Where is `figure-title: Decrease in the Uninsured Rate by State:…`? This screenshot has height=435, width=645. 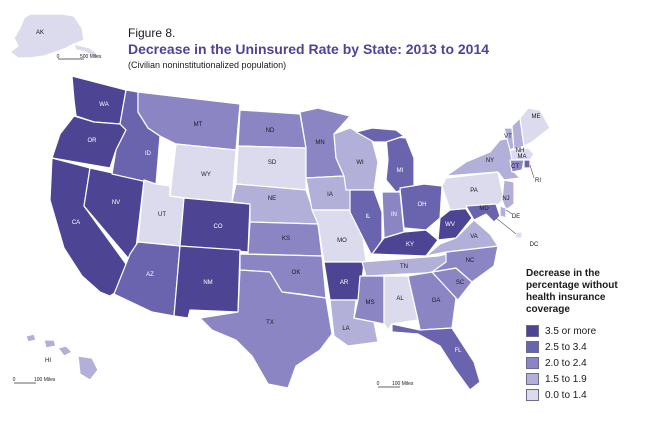 figure-title: Decrease in the Uninsured Rate by State:… is located at coordinates (309, 49).